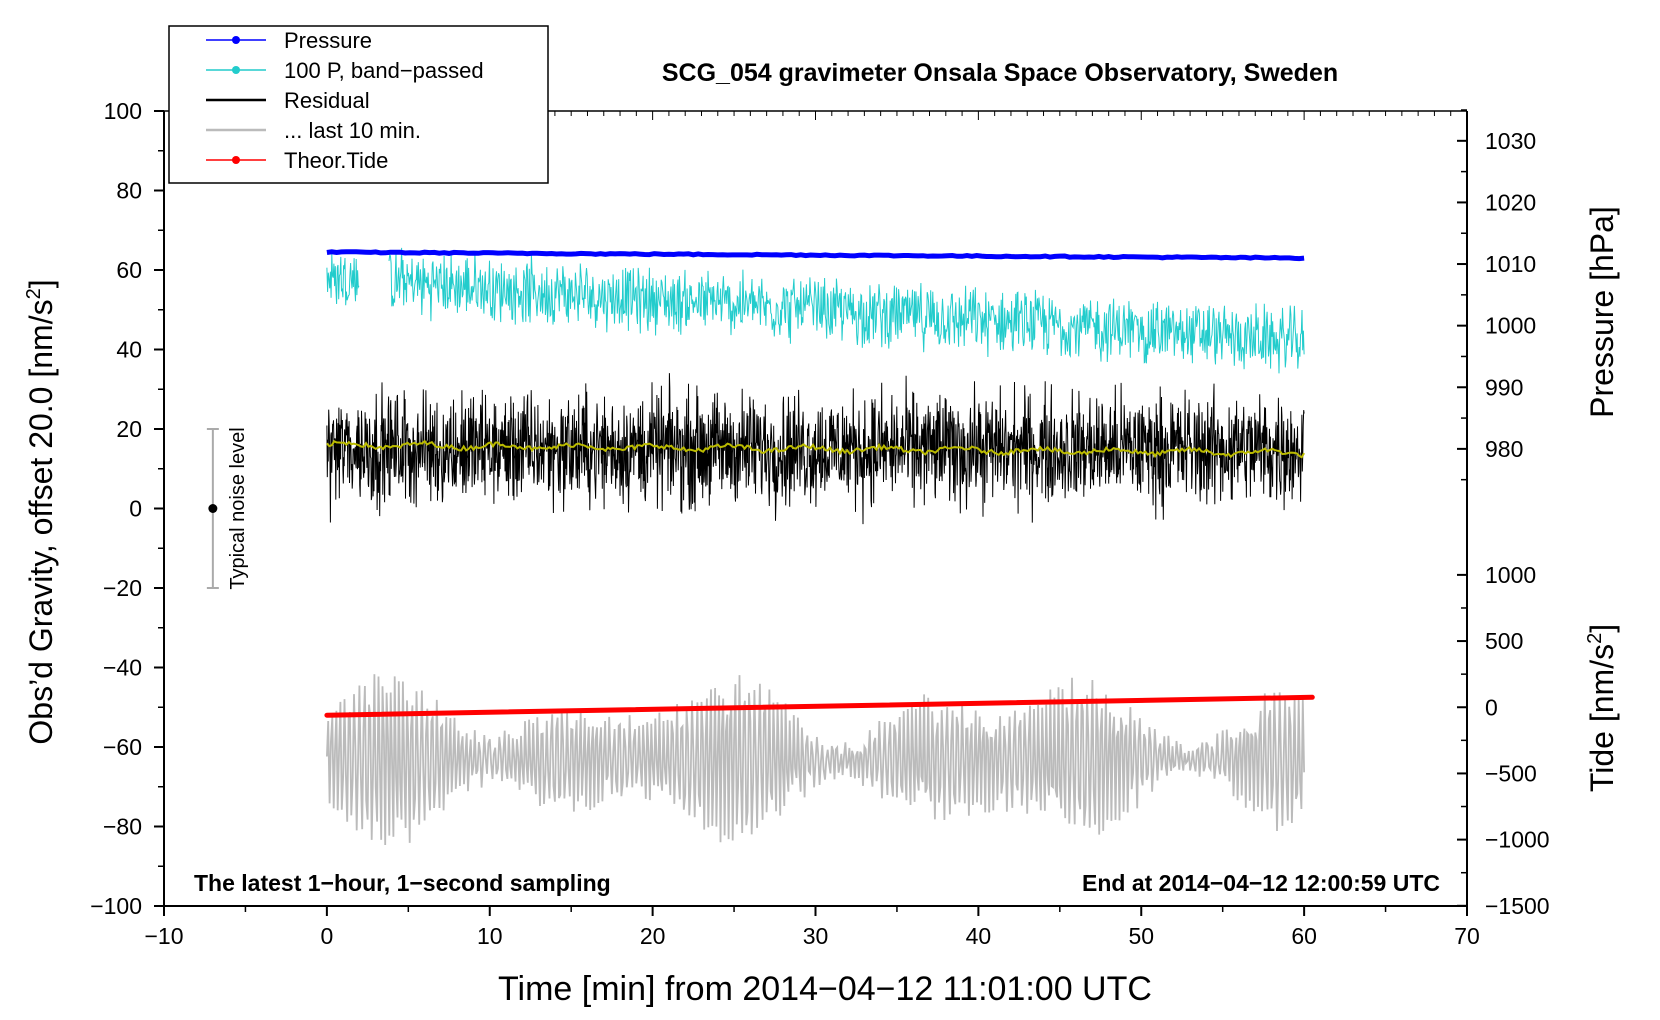  What do you see at coordinates (819, 706) in the screenshot?
I see `theoretical-tide-line` at bounding box center [819, 706].